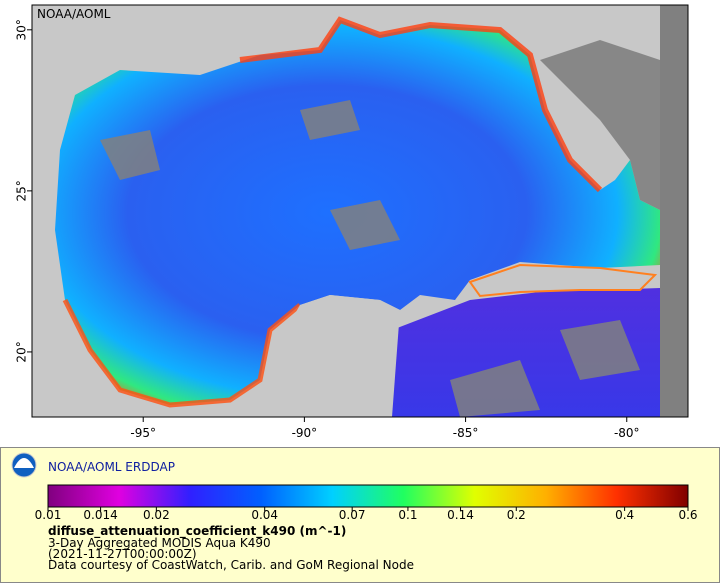 The height and width of the screenshot is (587, 720). What do you see at coordinates (460, 515) in the screenshot?
I see `colorbar-tick-label: 0.14` at bounding box center [460, 515].